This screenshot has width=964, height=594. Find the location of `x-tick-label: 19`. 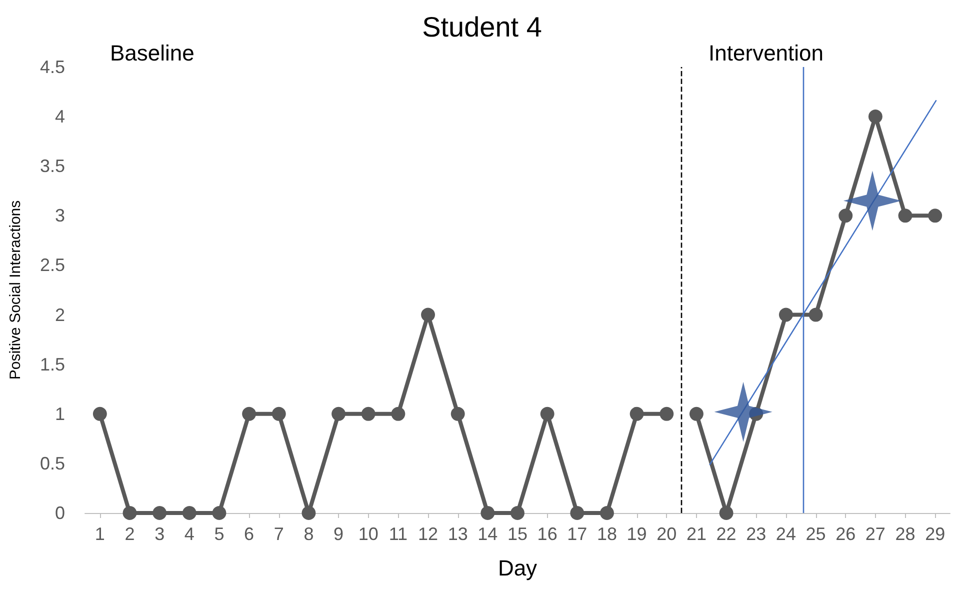

x-tick-label: 19 is located at coordinates (636, 534).